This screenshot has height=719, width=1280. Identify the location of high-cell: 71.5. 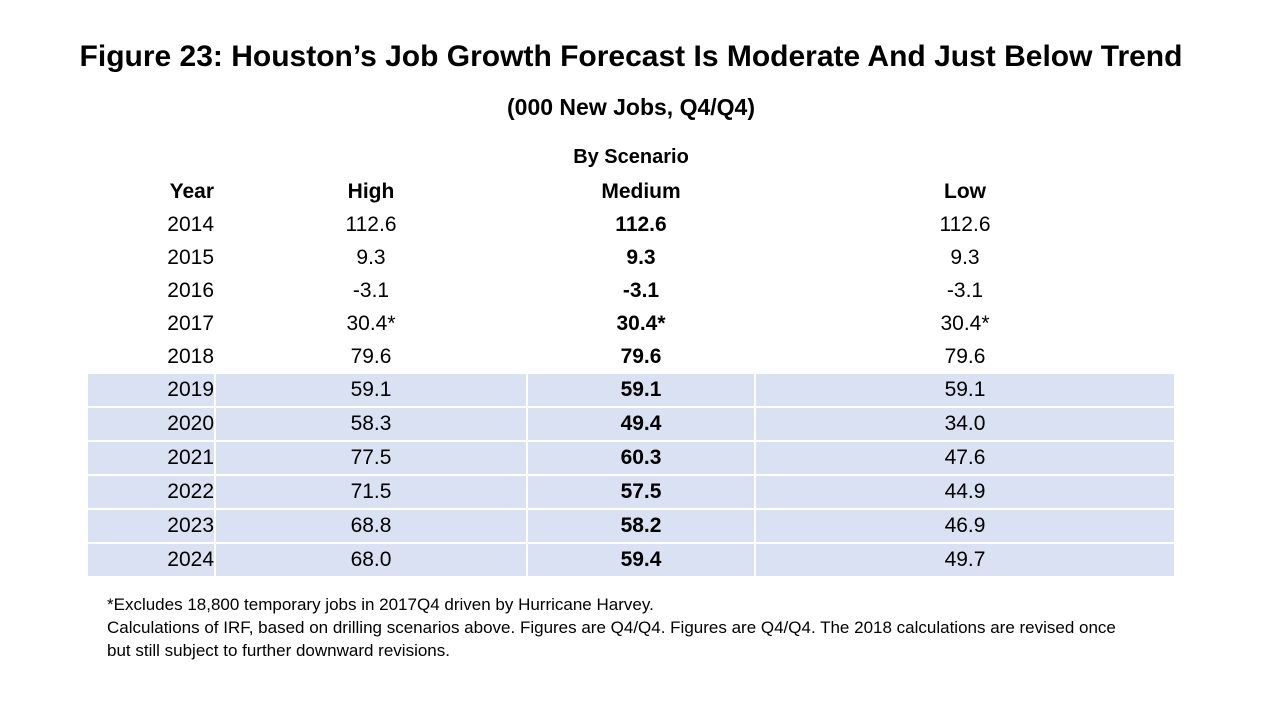
(371, 492).